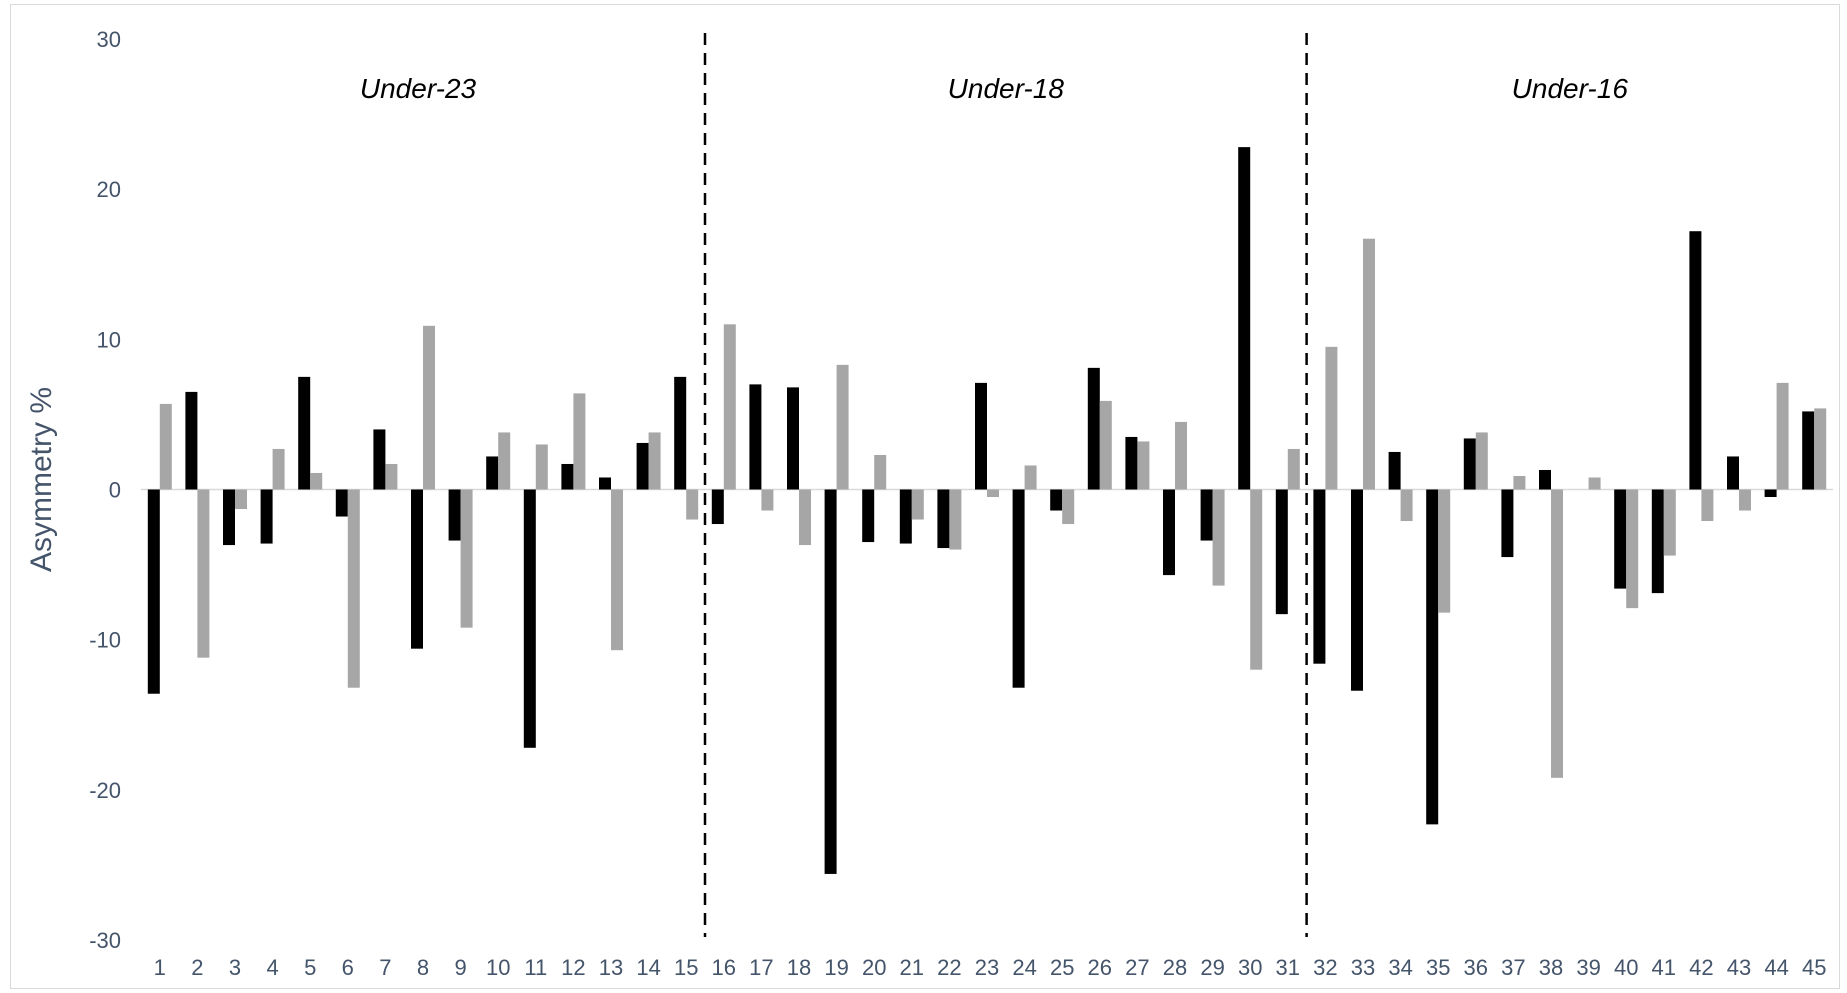 The width and height of the screenshot is (1847, 993). What do you see at coordinates (1062, 967) in the screenshot?
I see `x-tick-label: 25` at bounding box center [1062, 967].